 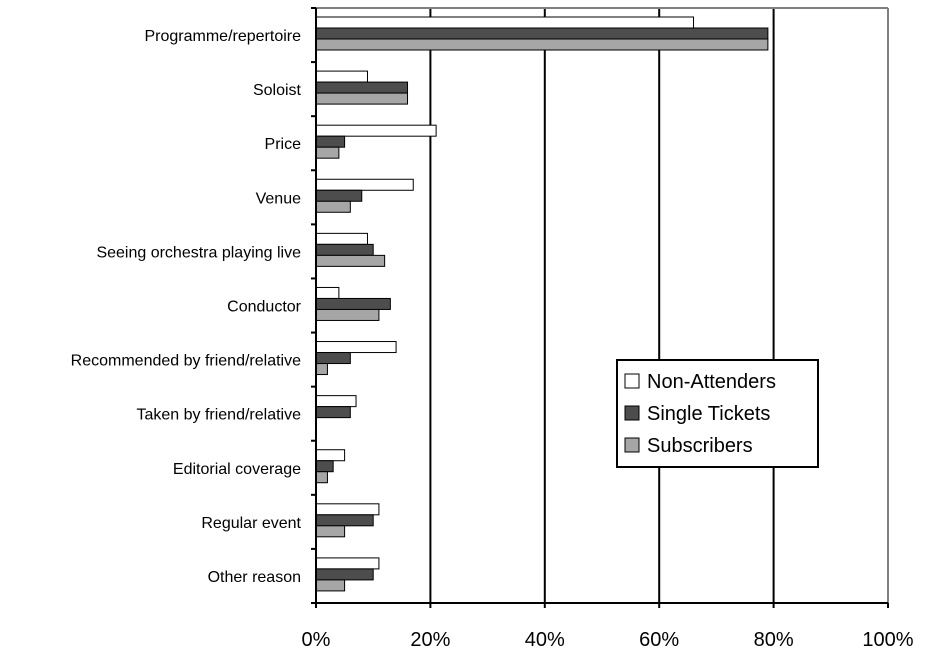 I want to click on legend-swatch-single-tickets, so click(x=632, y=413).